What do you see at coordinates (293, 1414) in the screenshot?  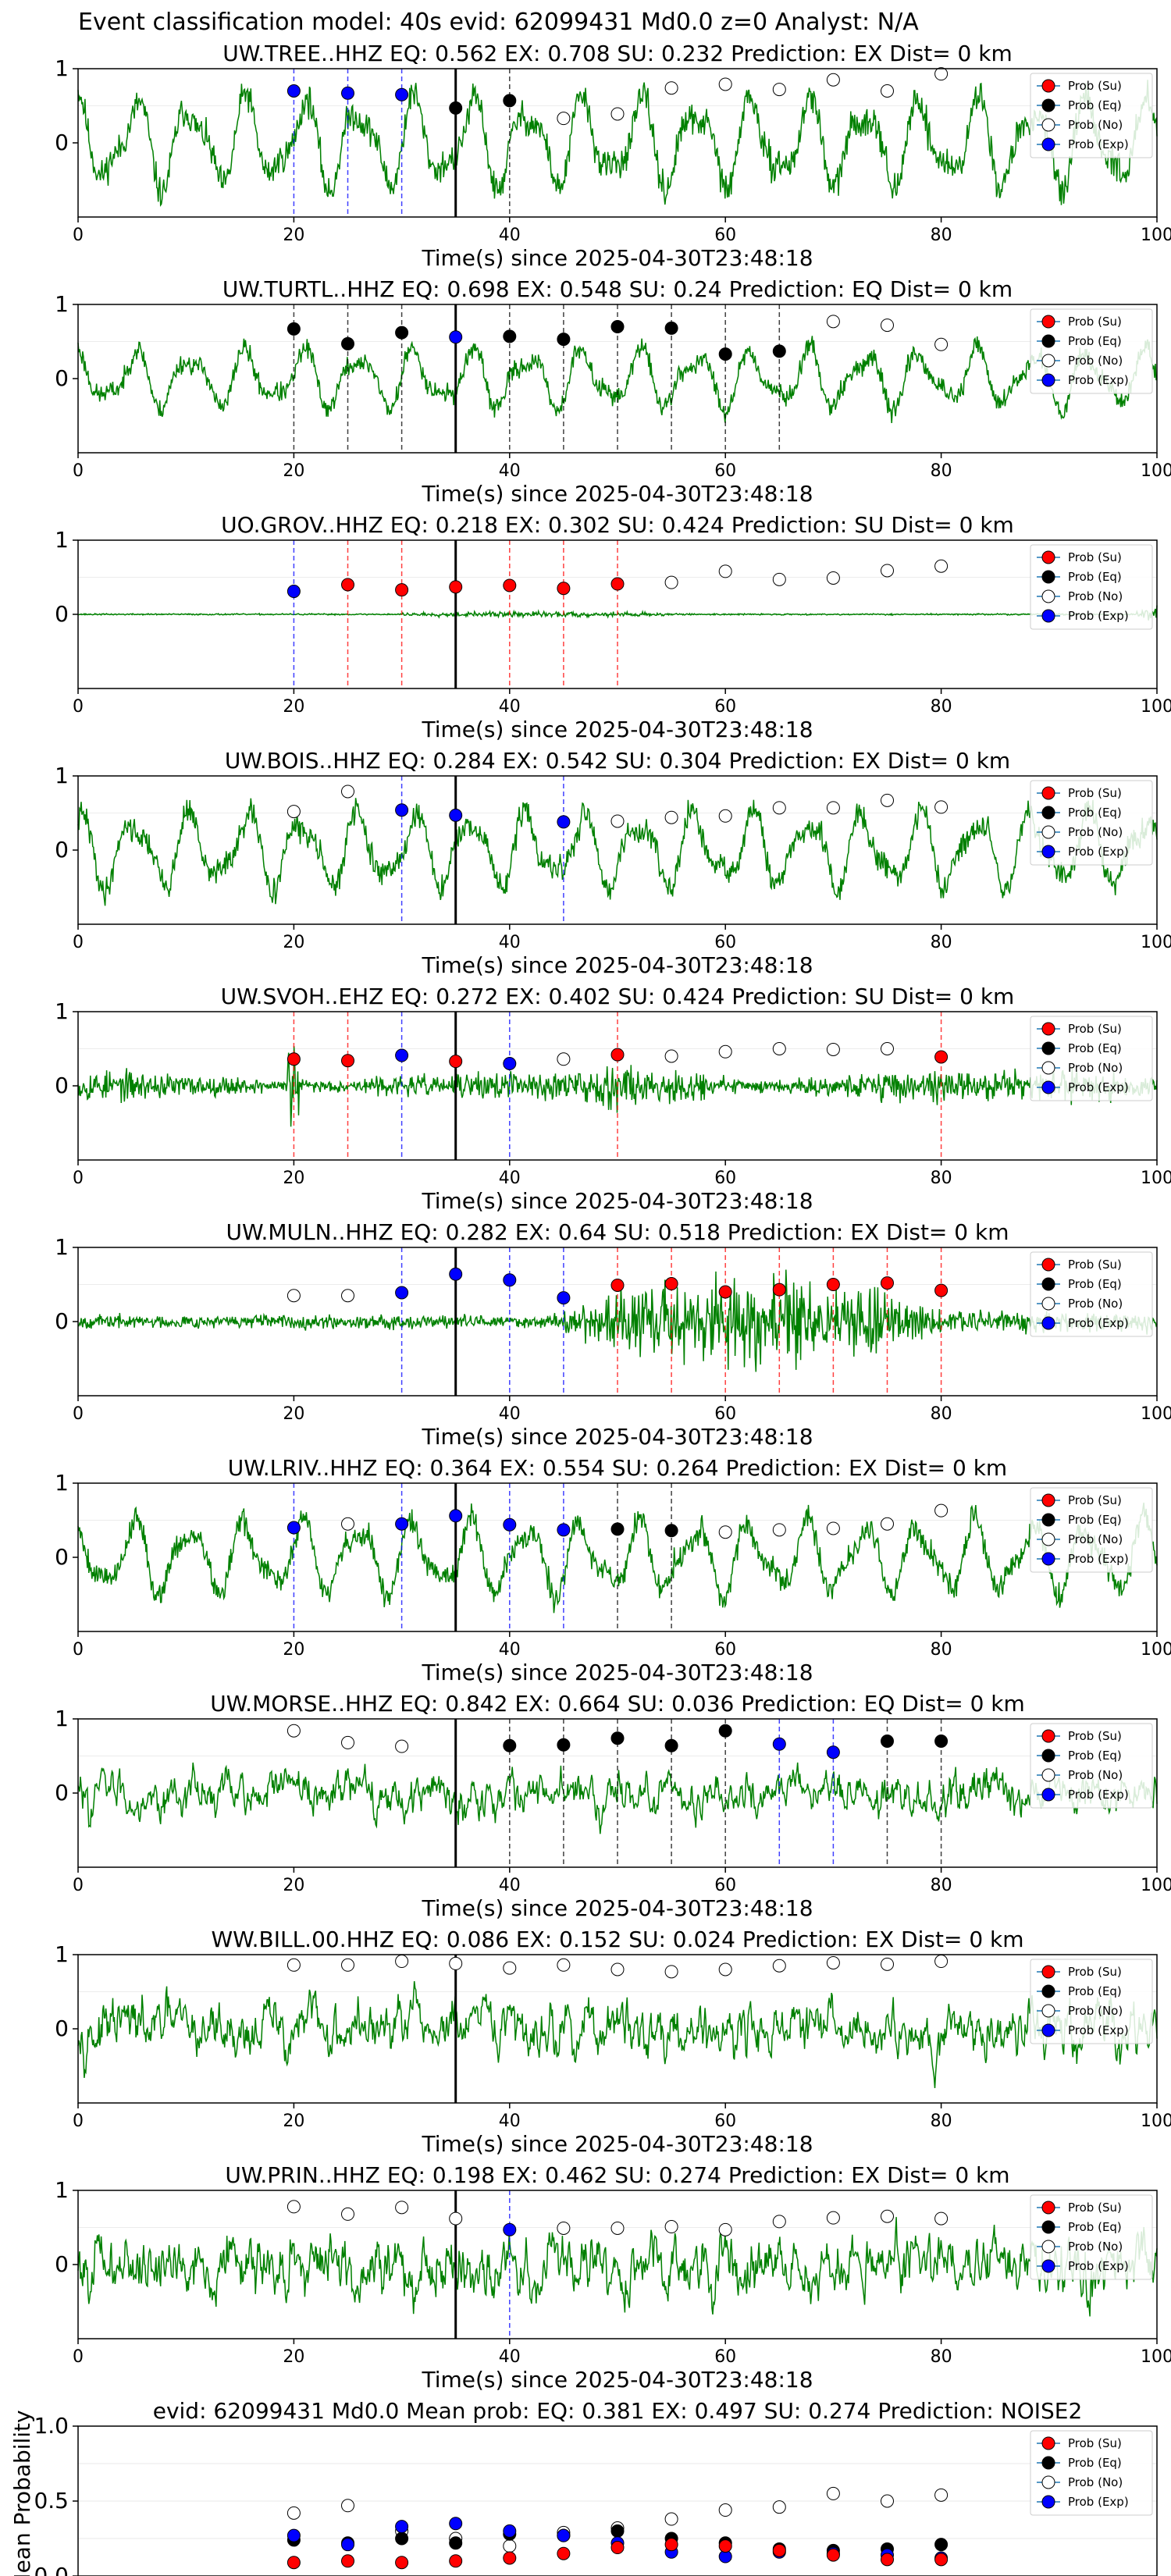 I see `x-tick-label: 20` at bounding box center [293, 1414].